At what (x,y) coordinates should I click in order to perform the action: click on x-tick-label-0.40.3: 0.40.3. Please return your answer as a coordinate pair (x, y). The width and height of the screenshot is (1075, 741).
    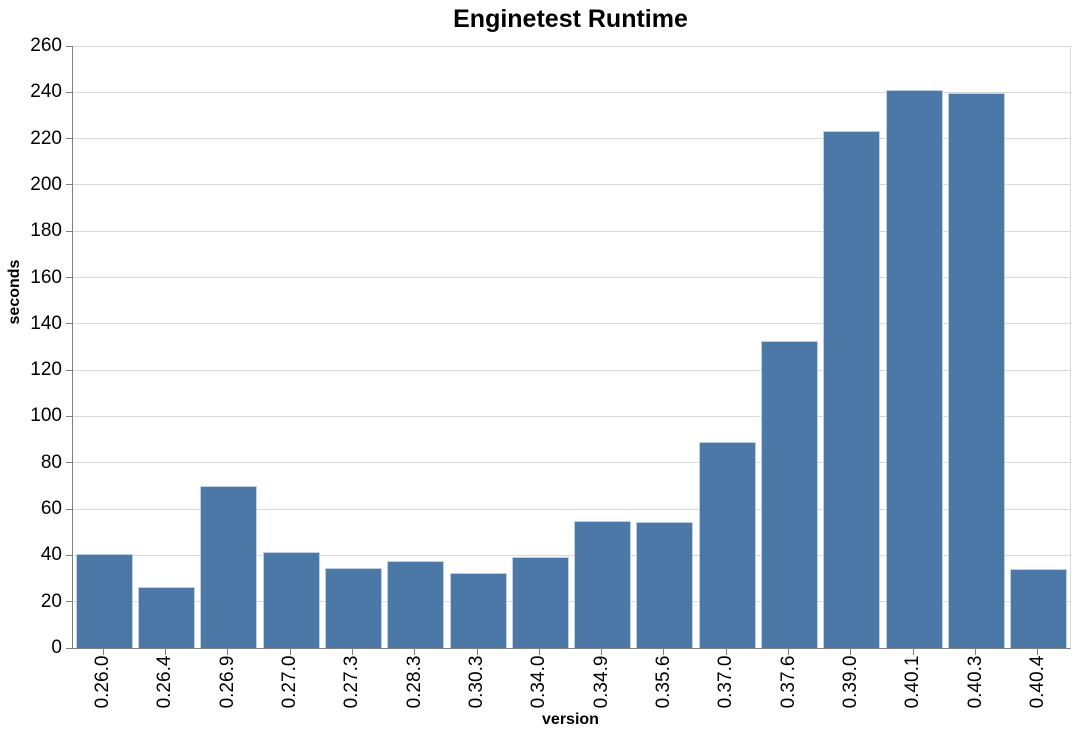
    Looking at the image, I should click on (975, 682).